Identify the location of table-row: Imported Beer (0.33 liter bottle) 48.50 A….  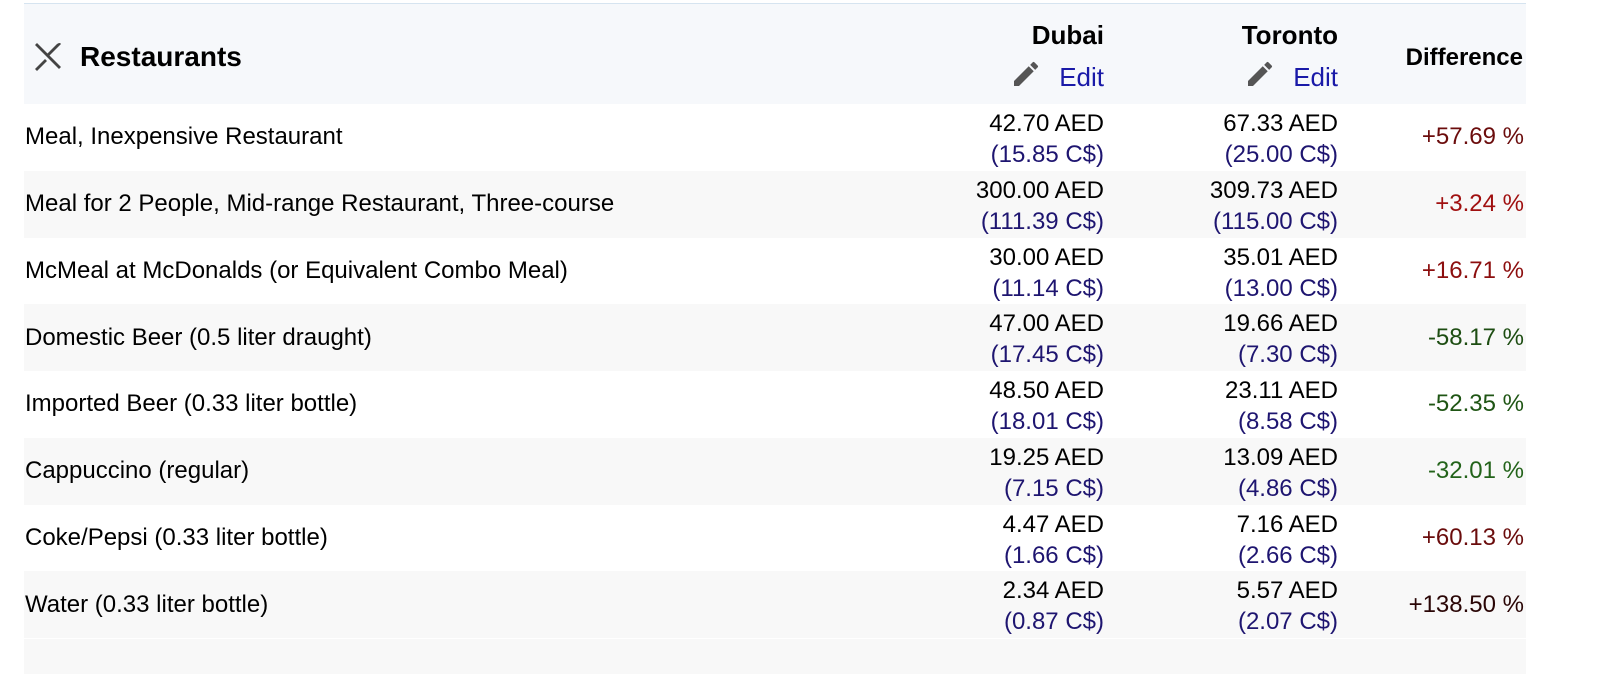
(775, 404).